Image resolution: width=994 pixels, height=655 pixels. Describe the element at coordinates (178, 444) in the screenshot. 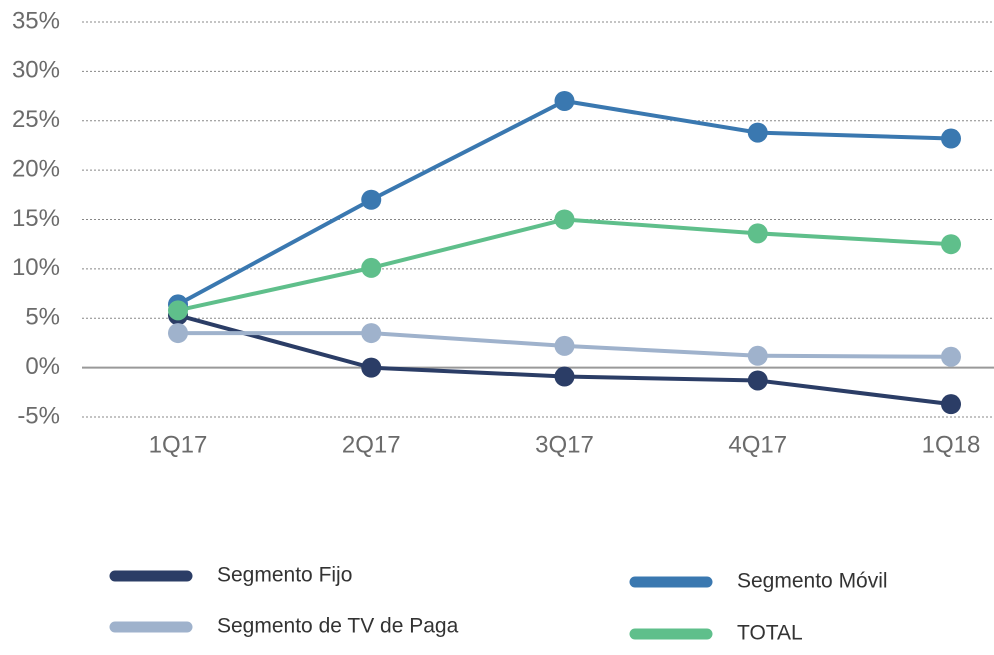

I see `x-tick-label: 1Q17` at that location.